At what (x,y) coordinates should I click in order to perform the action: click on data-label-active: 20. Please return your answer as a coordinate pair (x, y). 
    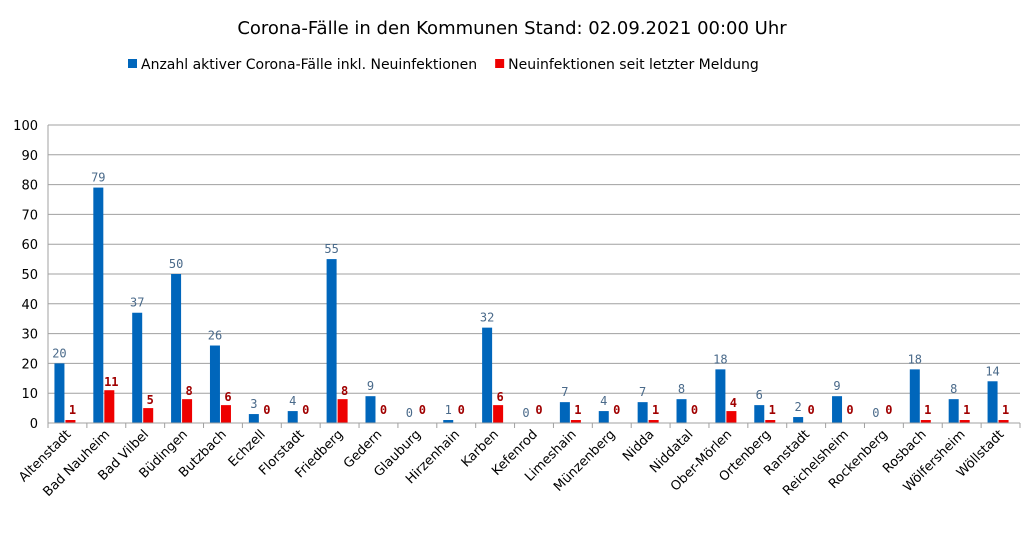
    Looking at the image, I should click on (59, 353).